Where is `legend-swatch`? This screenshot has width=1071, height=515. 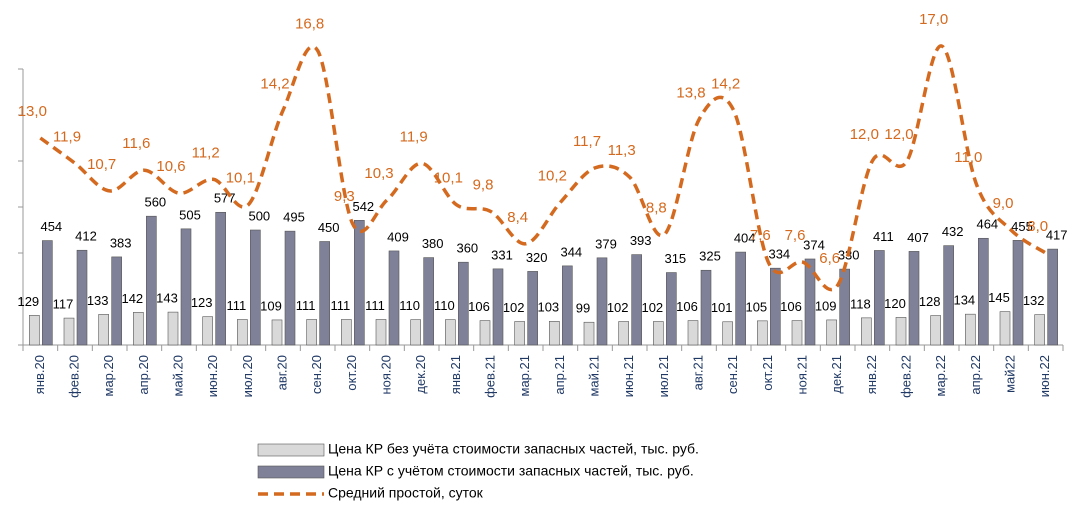 legend-swatch is located at coordinates (291, 450).